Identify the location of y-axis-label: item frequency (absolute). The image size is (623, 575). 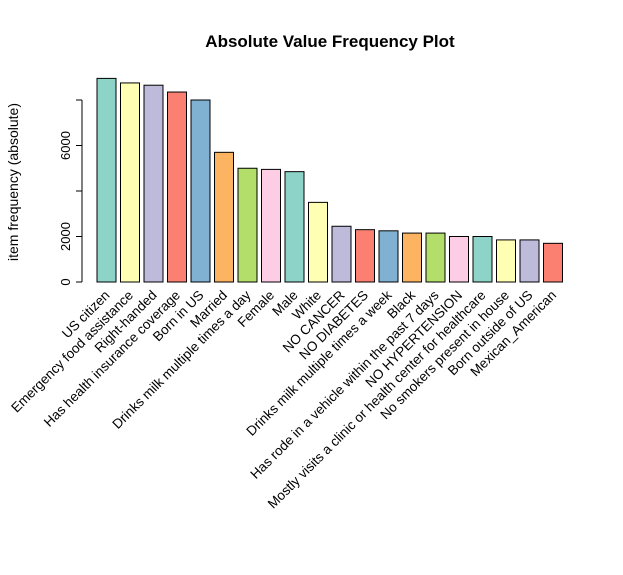
(13, 182).